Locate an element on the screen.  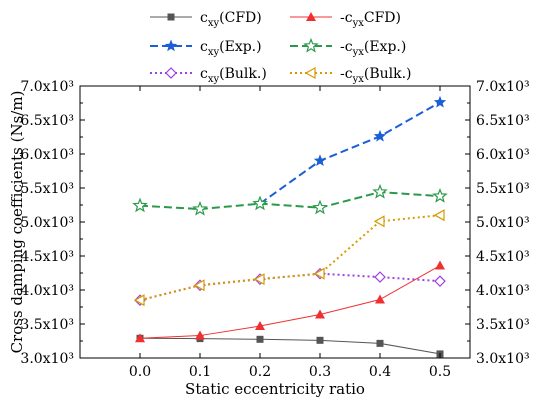
y-tick-label-right: 4.0x10³ is located at coordinates (503, 291).